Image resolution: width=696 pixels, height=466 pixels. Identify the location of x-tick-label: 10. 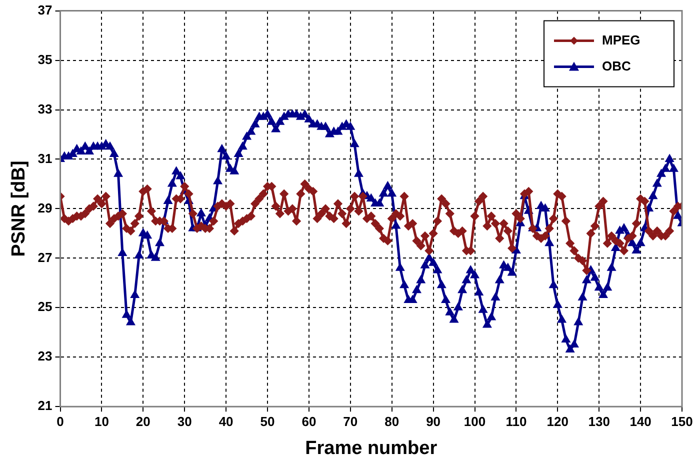
(101, 421).